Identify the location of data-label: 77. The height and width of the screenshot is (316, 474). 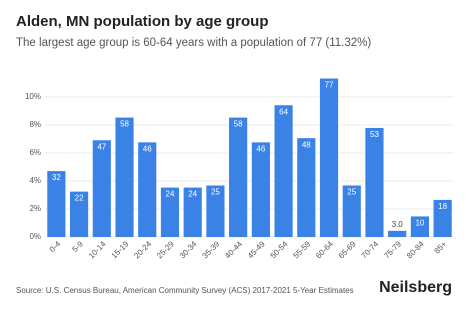
(329, 85).